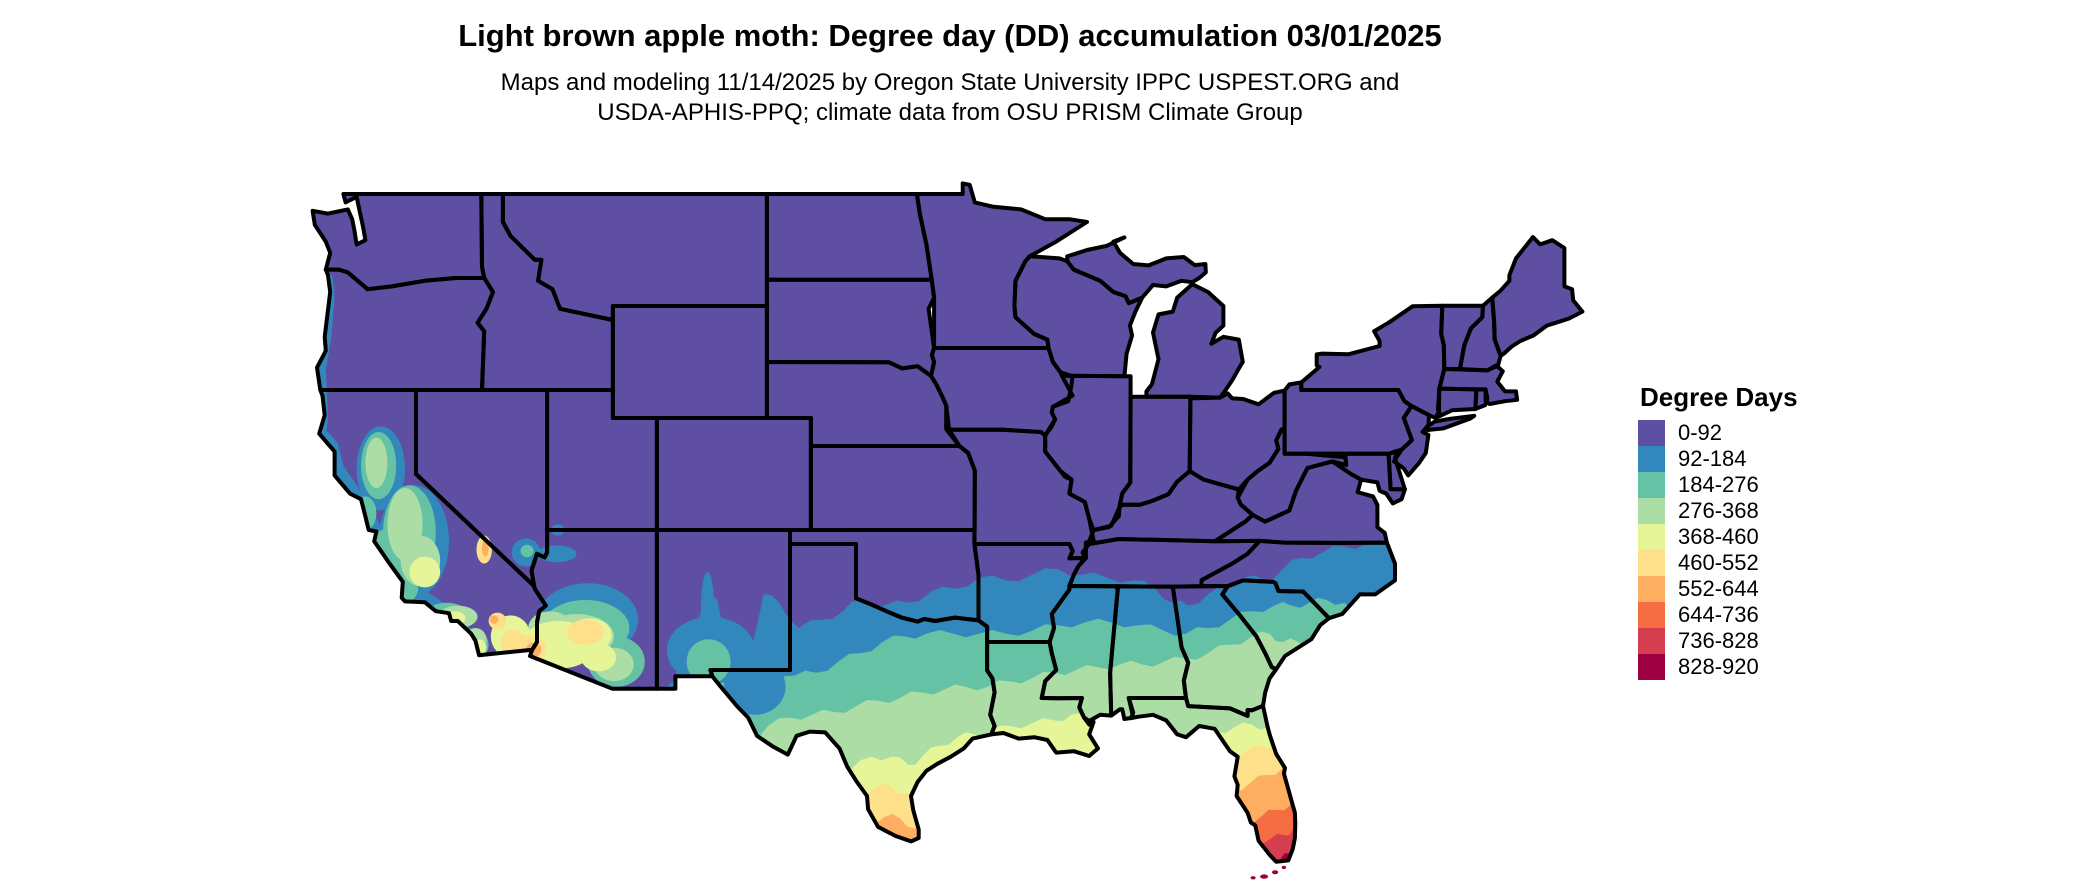 The image size is (2100, 892). I want to click on legend-item: 552-644, so click(1718, 589).